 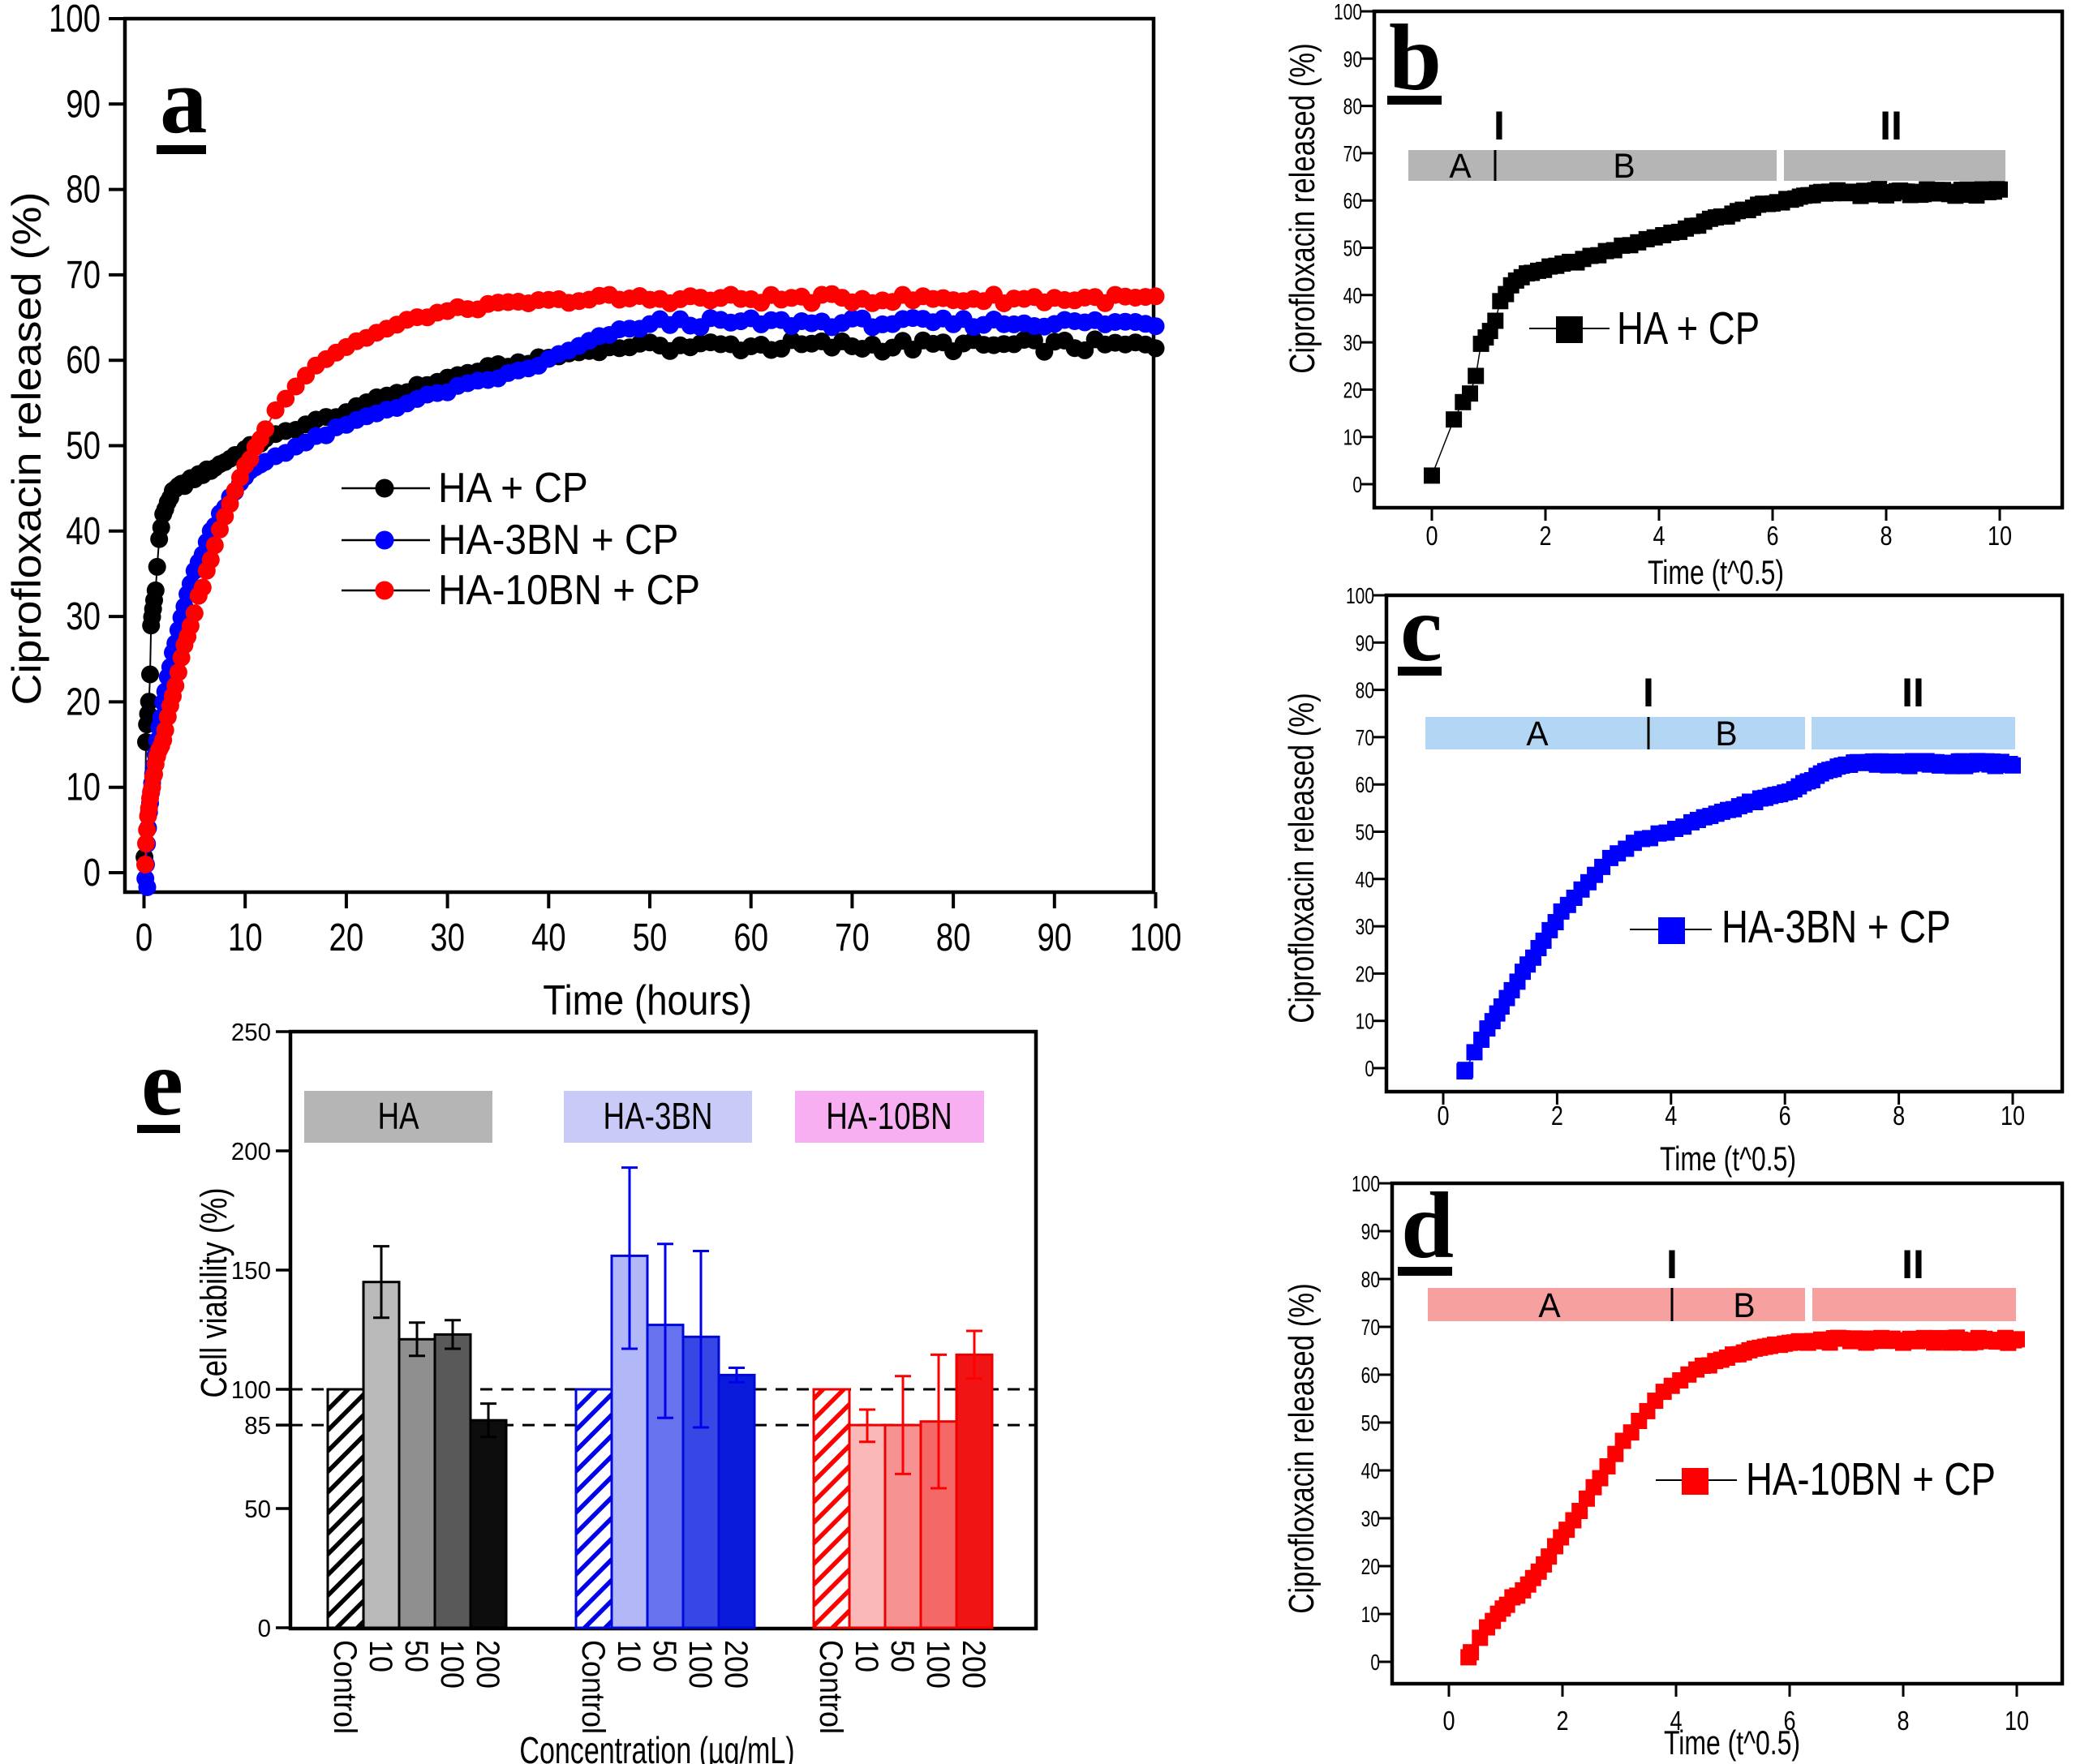 I want to click on svg-text: 85, so click(x=257, y=1426).